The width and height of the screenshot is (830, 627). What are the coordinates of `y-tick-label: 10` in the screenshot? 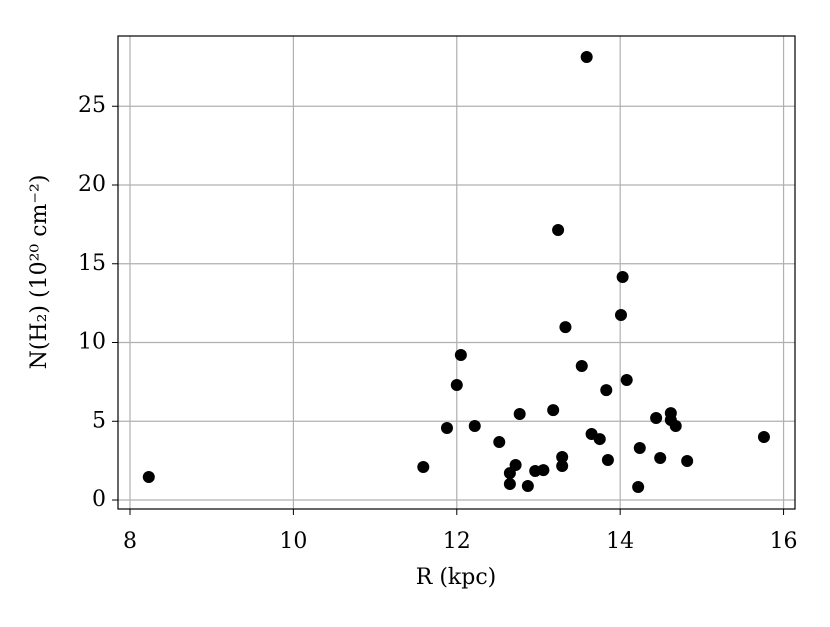 It's located at (92, 342).